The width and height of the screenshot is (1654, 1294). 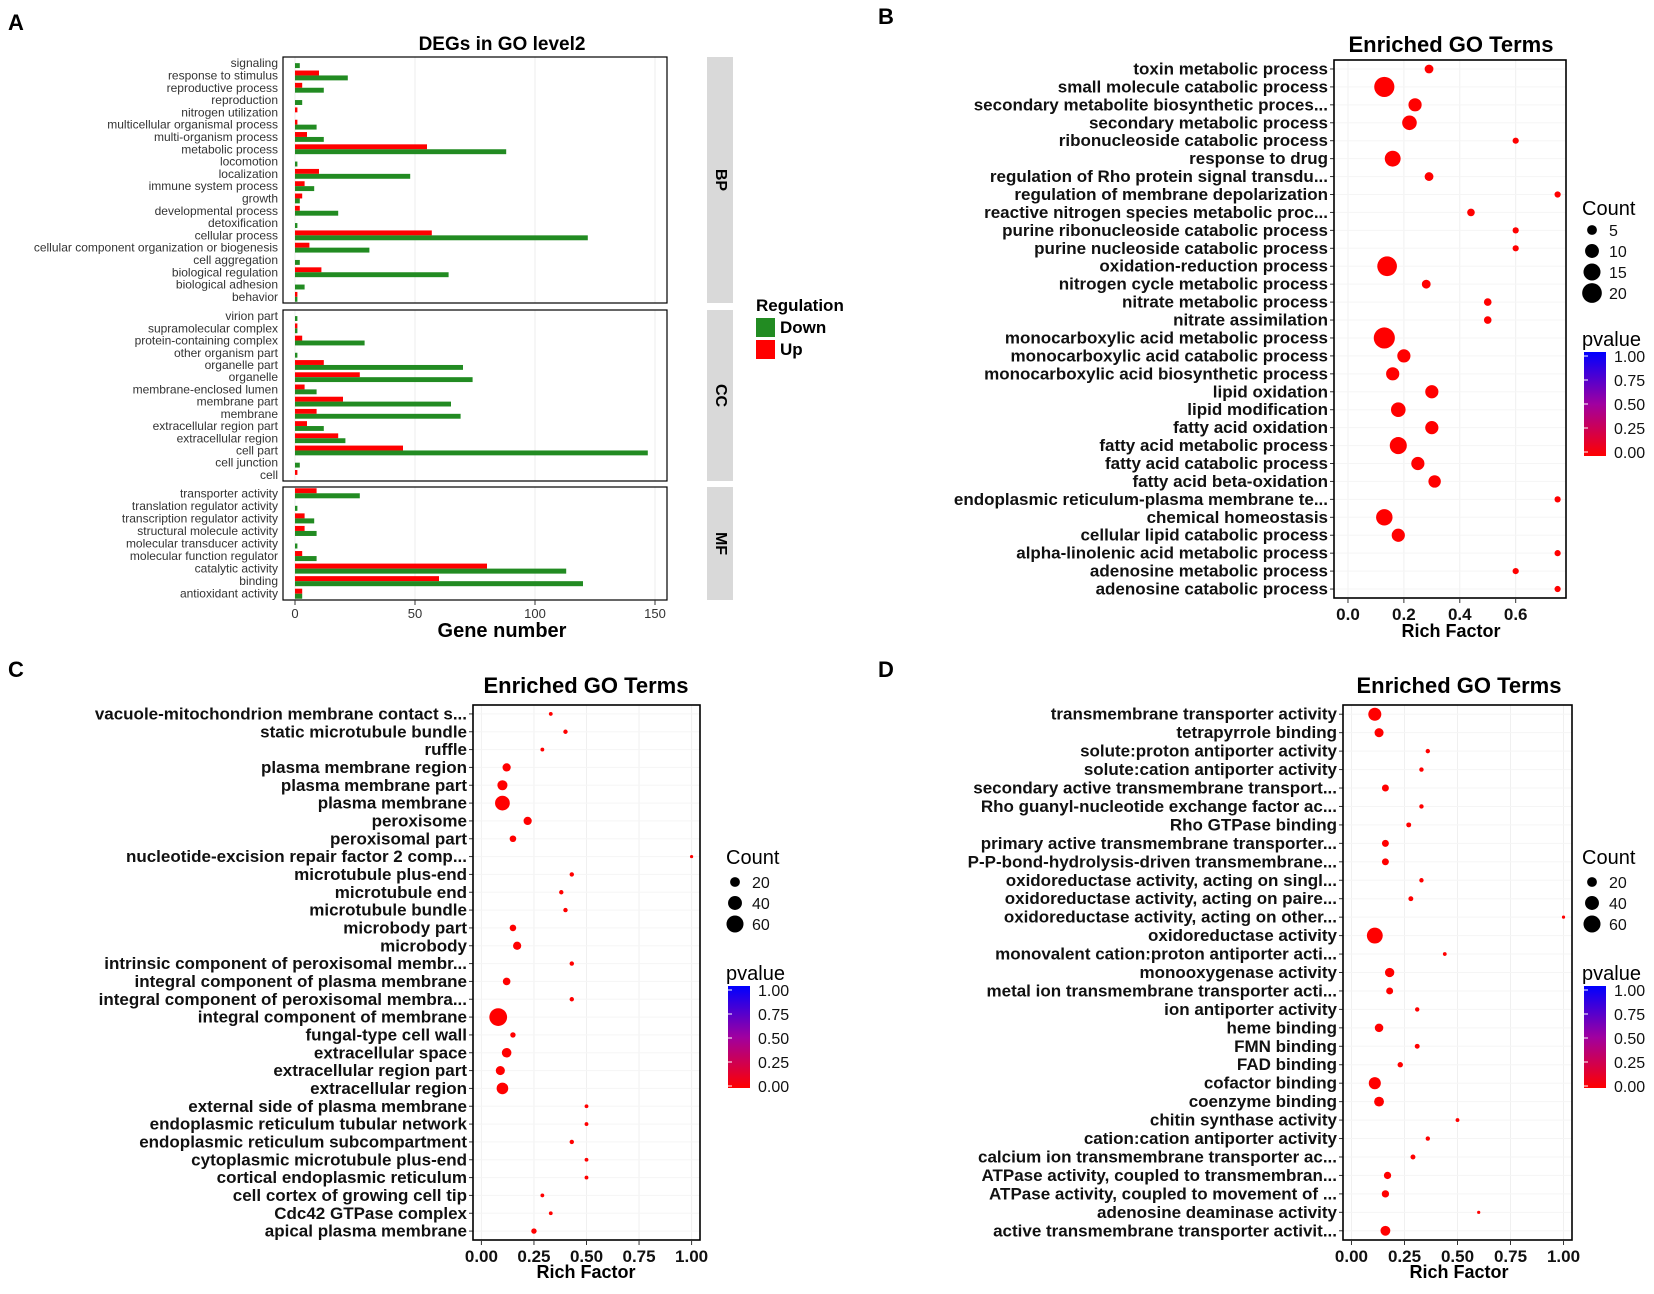 What do you see at coordinates (1387, 266) in the screenshot?
I see `point-oxidation-reduction-process` at bounding box center [1387, 266].